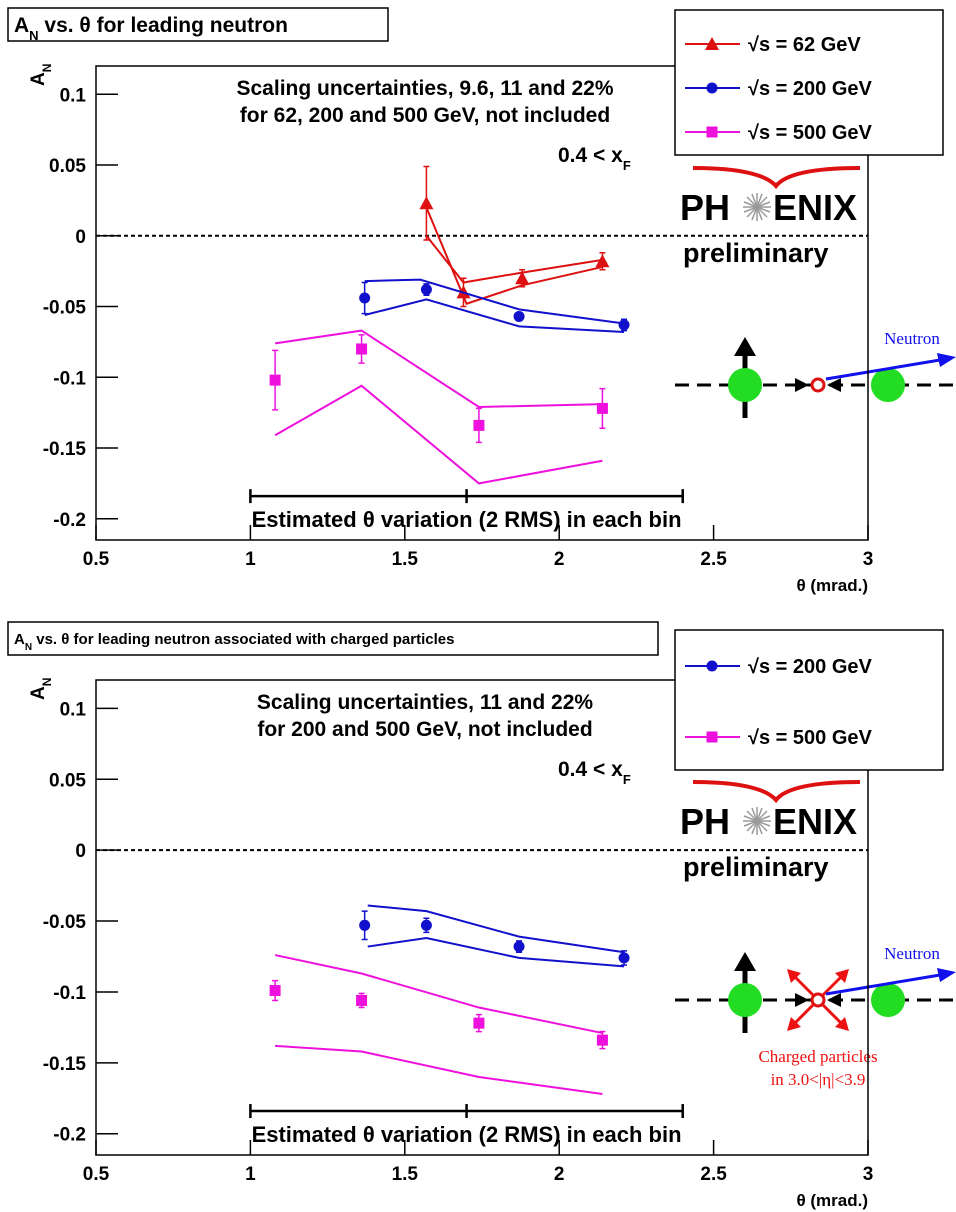 Image resolution: width=956 pixels, height=1212 pixels. Describe the element at coordinates (804, 45) in the screenshot. I see `legend-label: √s = 62 GeV` at that location.